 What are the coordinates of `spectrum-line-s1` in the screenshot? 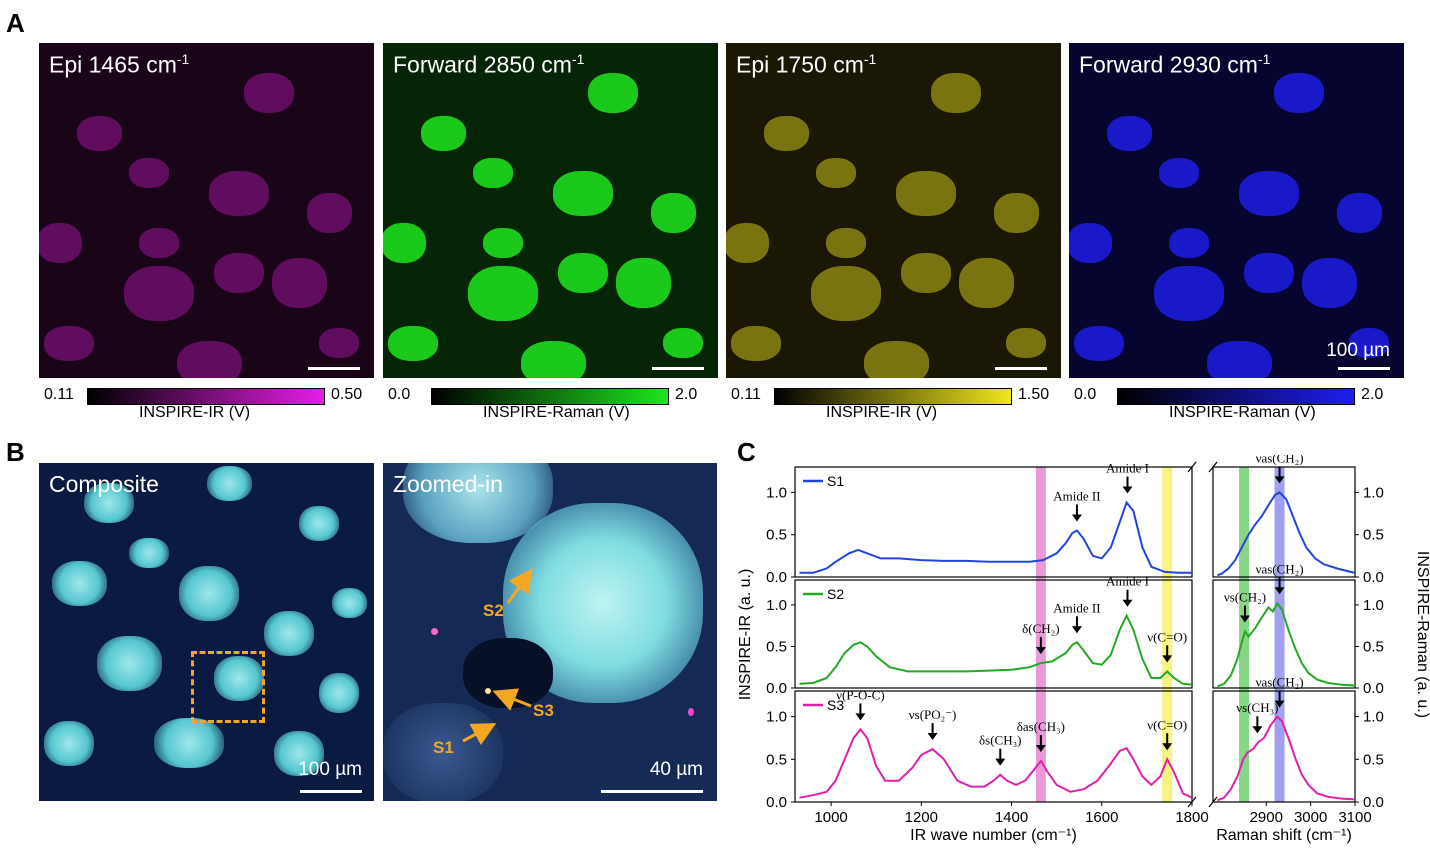 It's located at (1286, 534).